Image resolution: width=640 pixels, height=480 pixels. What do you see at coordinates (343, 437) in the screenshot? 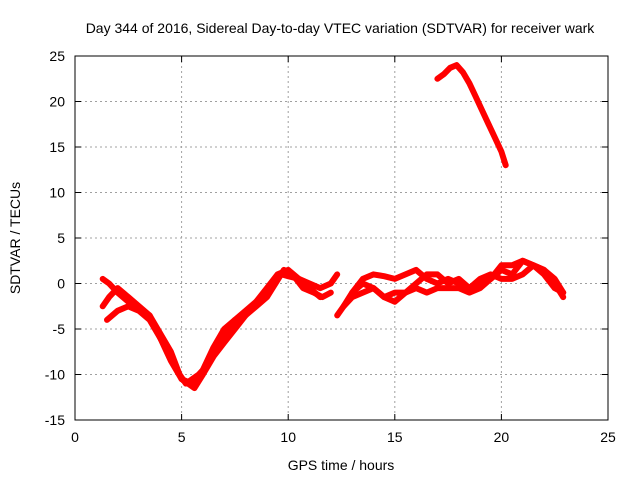
I see `x-tick-labels: 0 5 10 15 20 25` at bounding box center [343, 437].